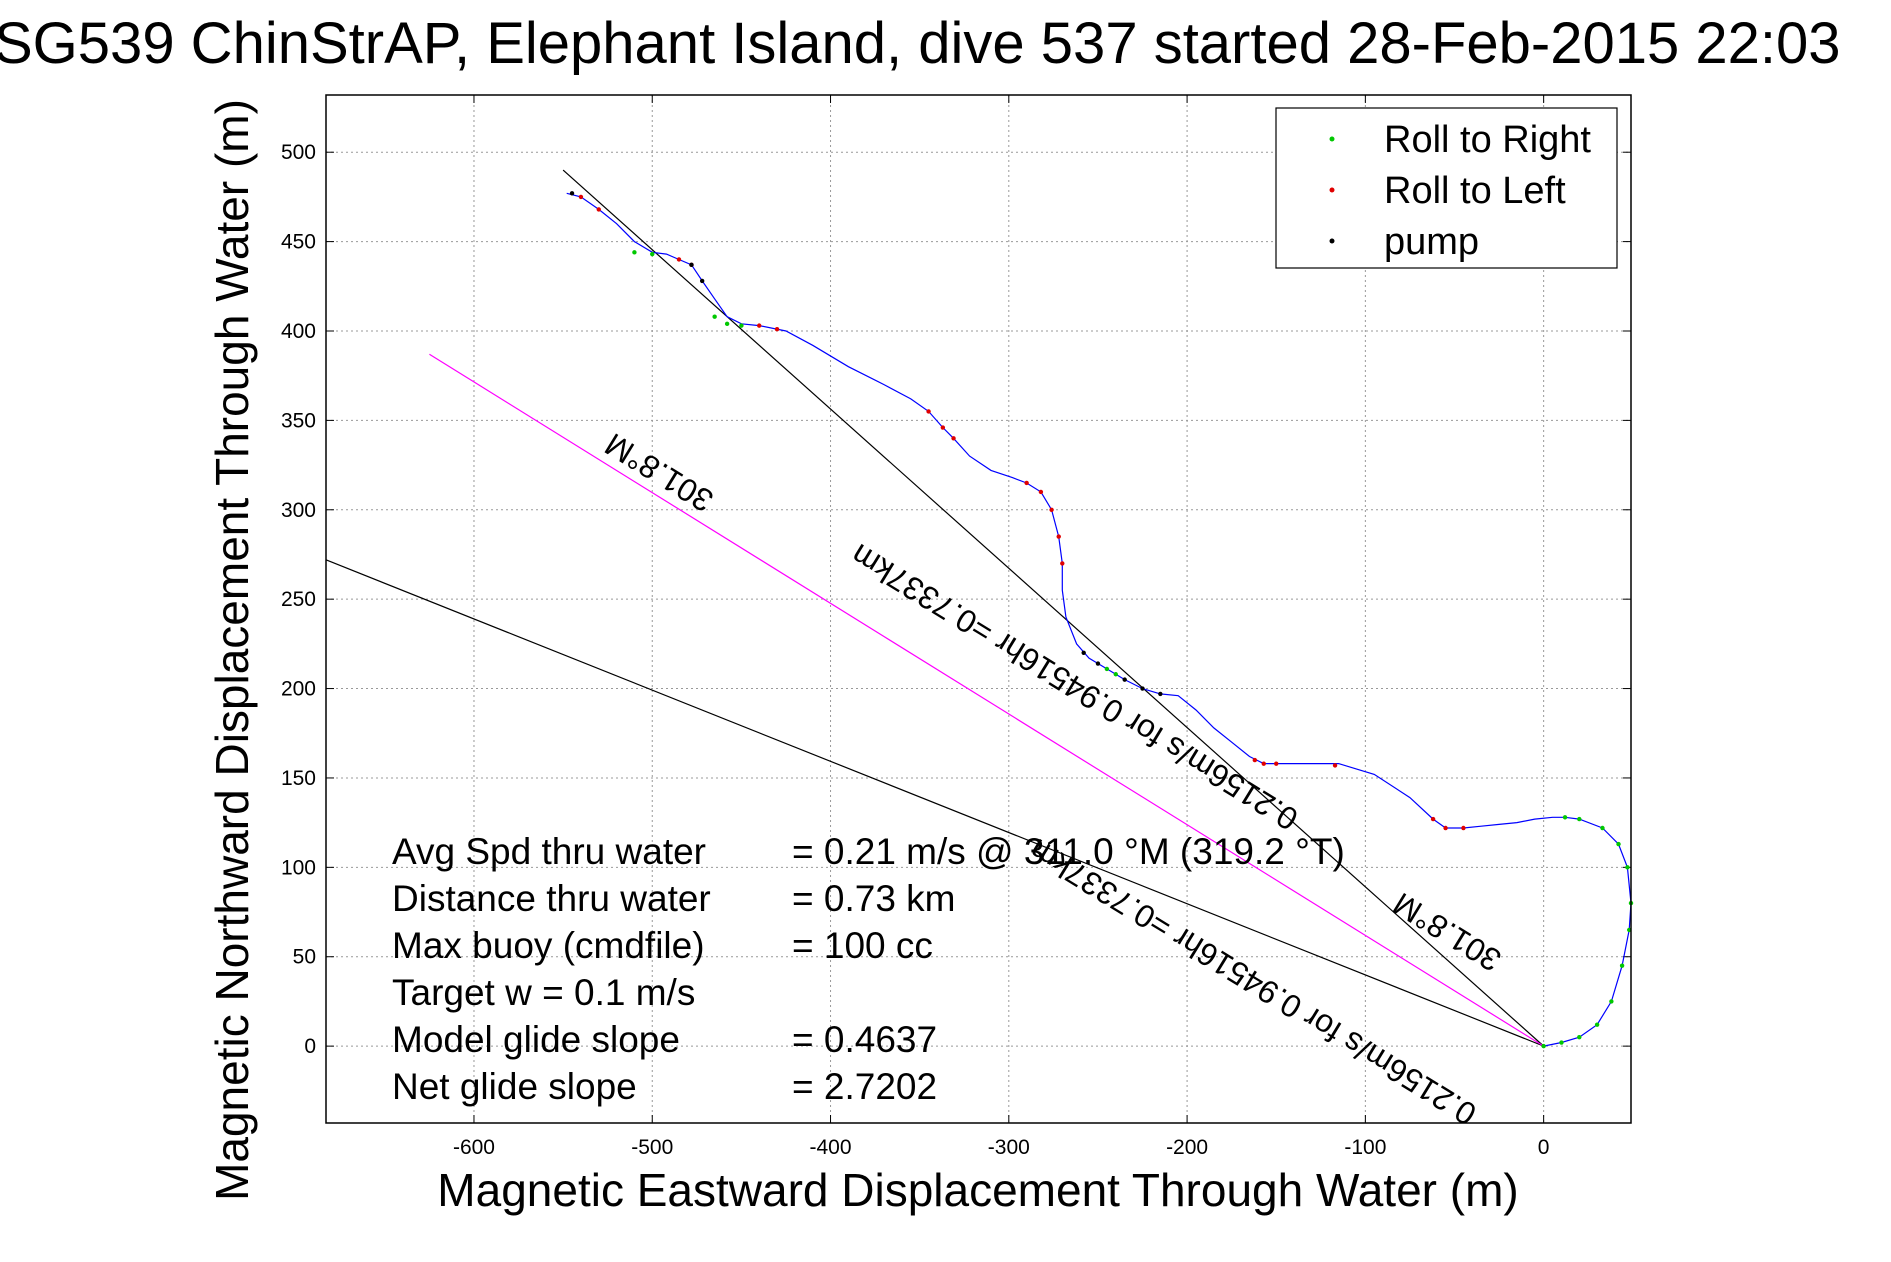 The image size is (1891, 1262). Describe the element at coordinates (298, 778) in the screenshot. I see `y-tick-label: 150` at that location.